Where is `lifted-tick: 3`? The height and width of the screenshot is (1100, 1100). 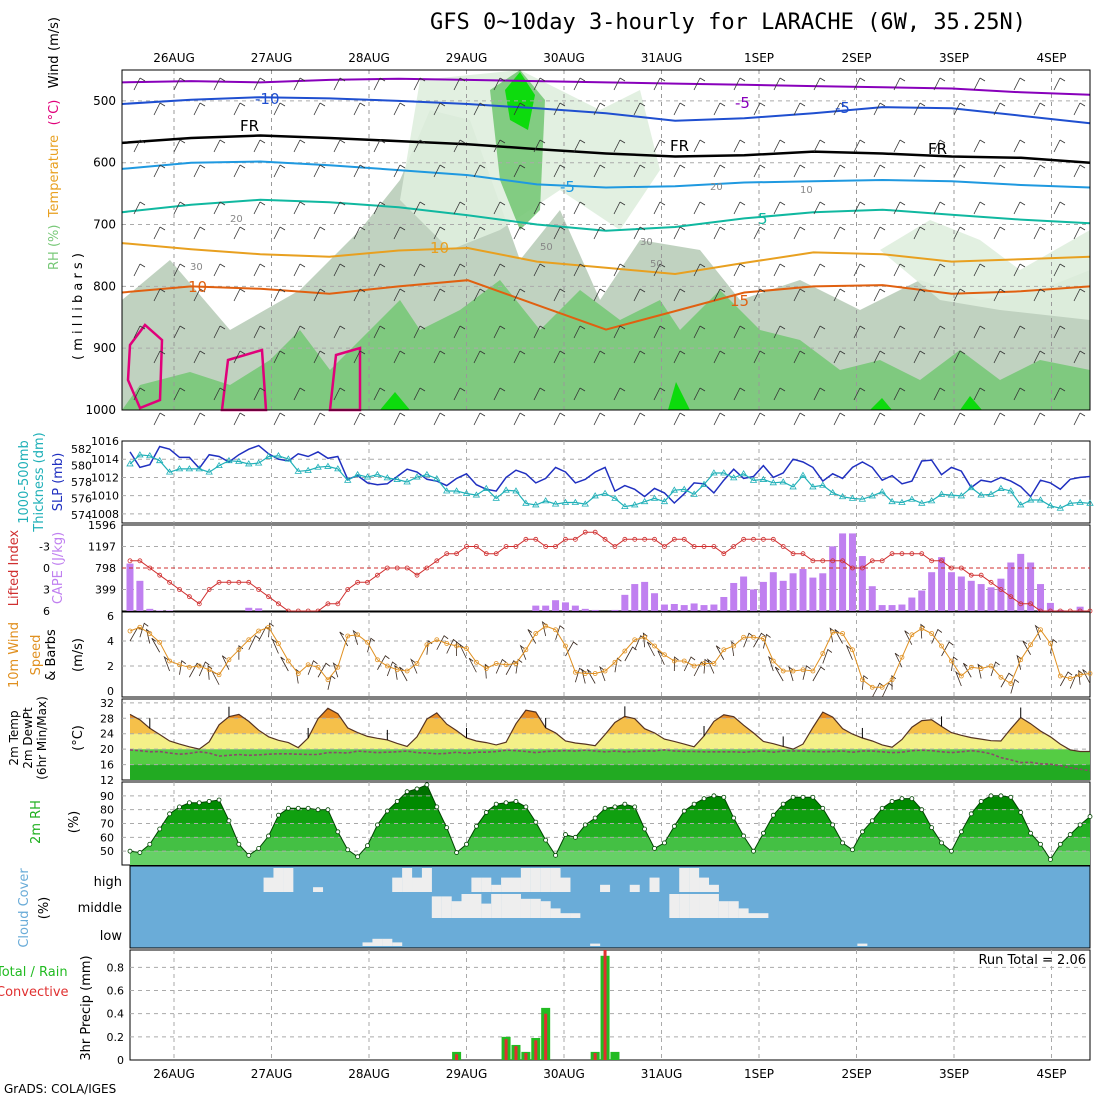
lifted-tick: 3 is located at coordinates (46, 590).